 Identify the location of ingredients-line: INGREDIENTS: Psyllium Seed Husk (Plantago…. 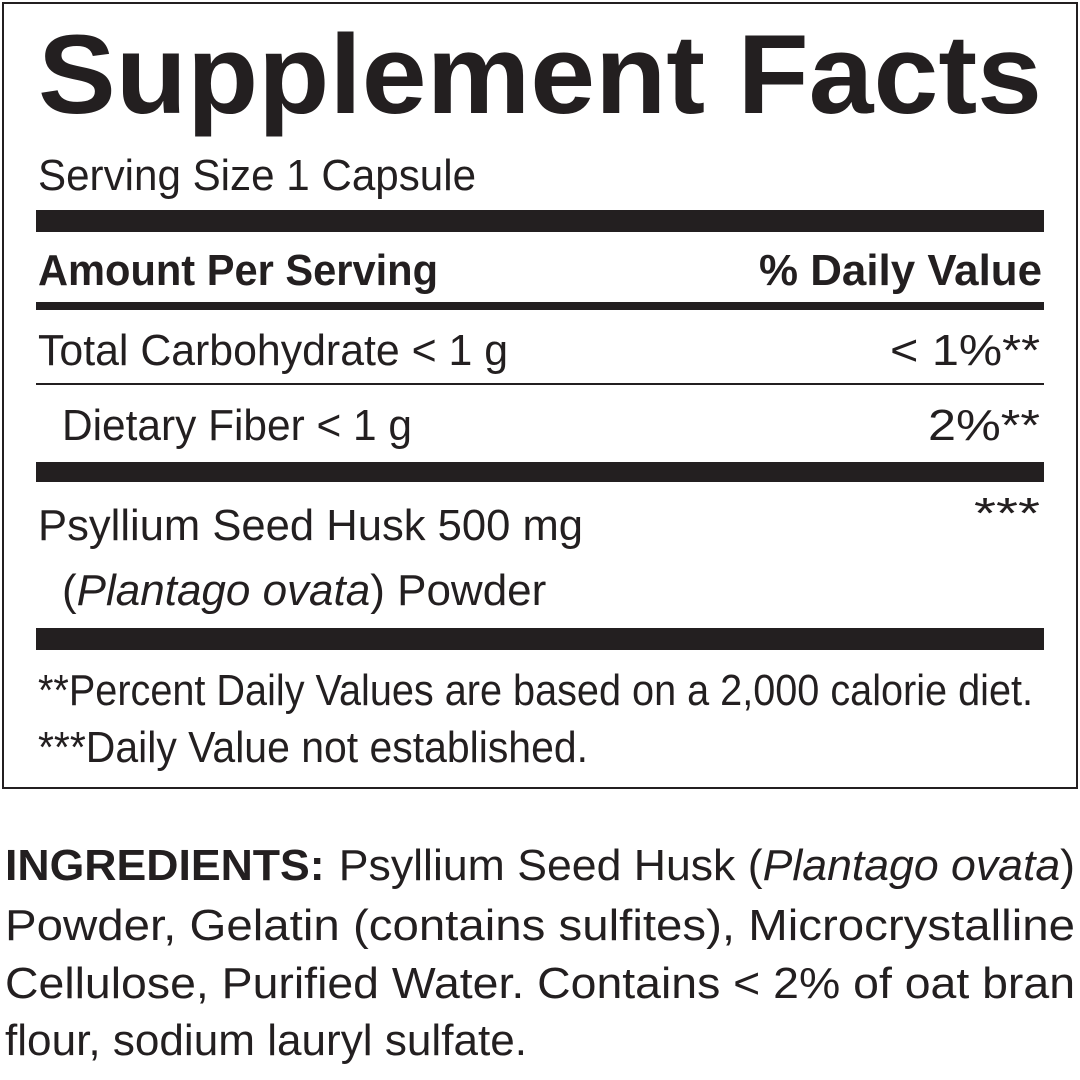
(540, 865).